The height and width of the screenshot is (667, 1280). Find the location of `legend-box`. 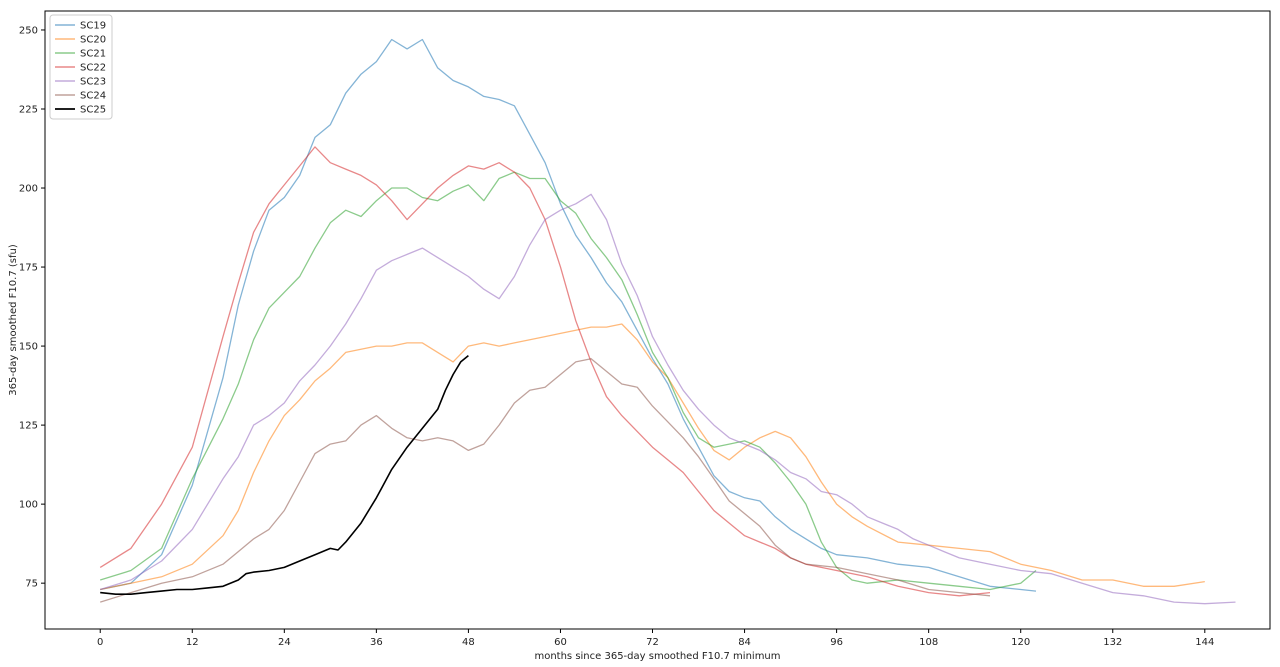

legend-box is located at coordinates (81, 67).